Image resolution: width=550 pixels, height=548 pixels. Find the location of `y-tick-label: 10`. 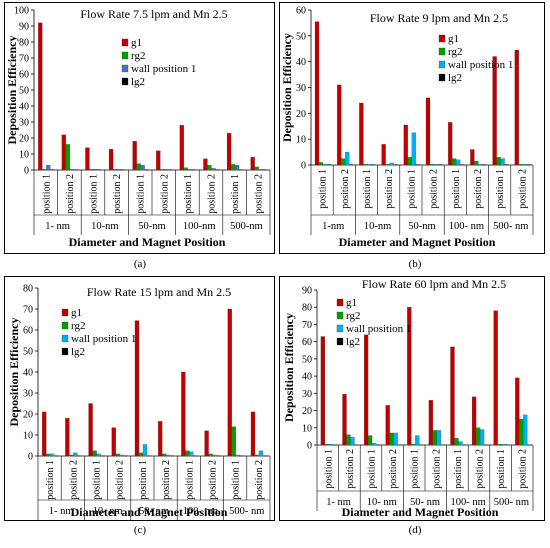

y-tick-label: 10 is located at coordinates (24, 155).